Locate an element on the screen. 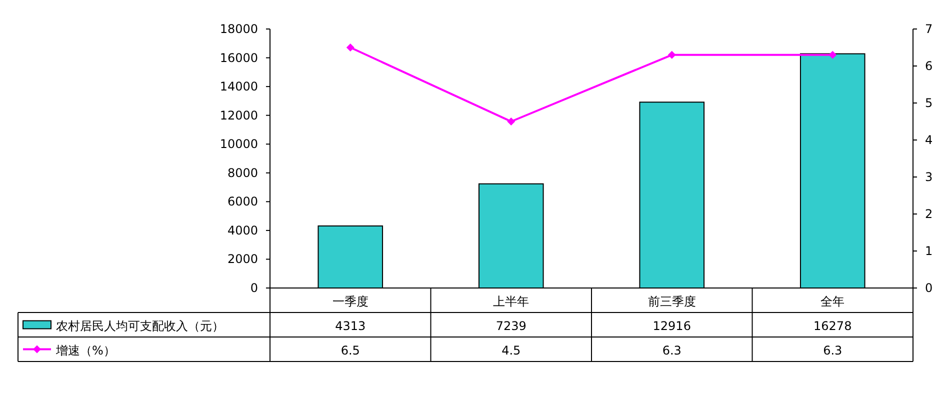 This screenshot has height=413, width=952. y-tick-label: 8000 is located at coordinates (242, 173).